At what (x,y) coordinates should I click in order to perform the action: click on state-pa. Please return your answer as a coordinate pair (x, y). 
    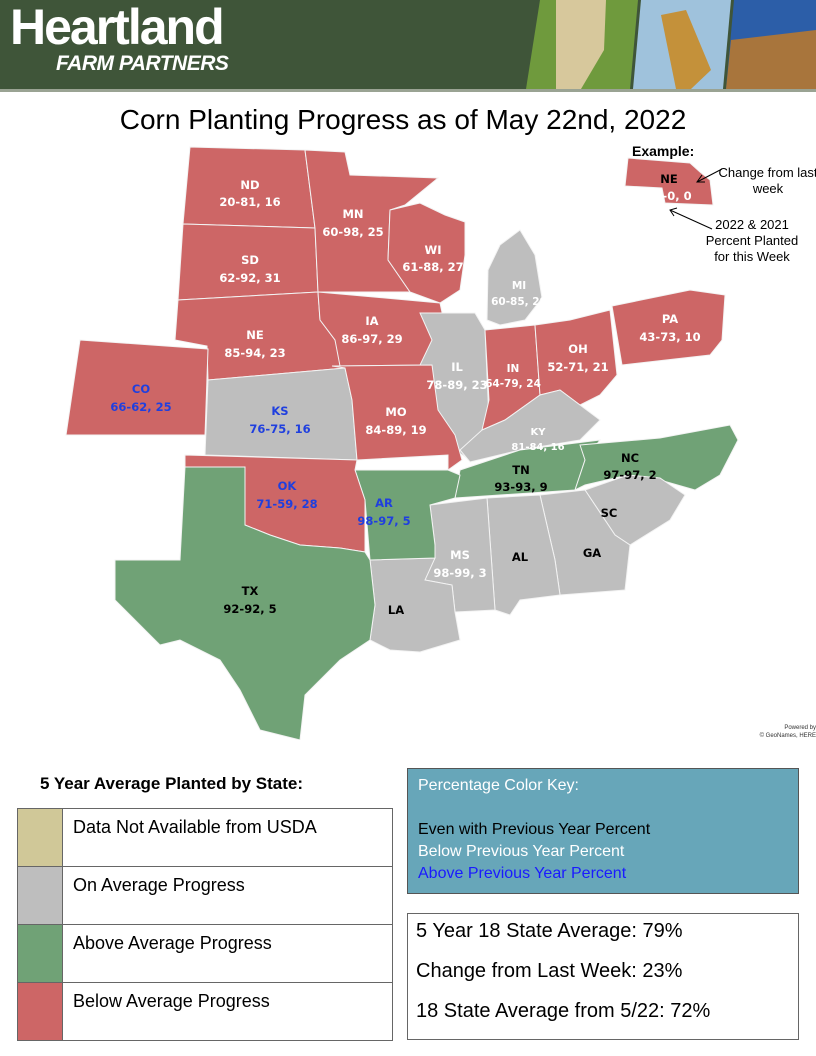
    Looking at the image, I should click on (668, 327).